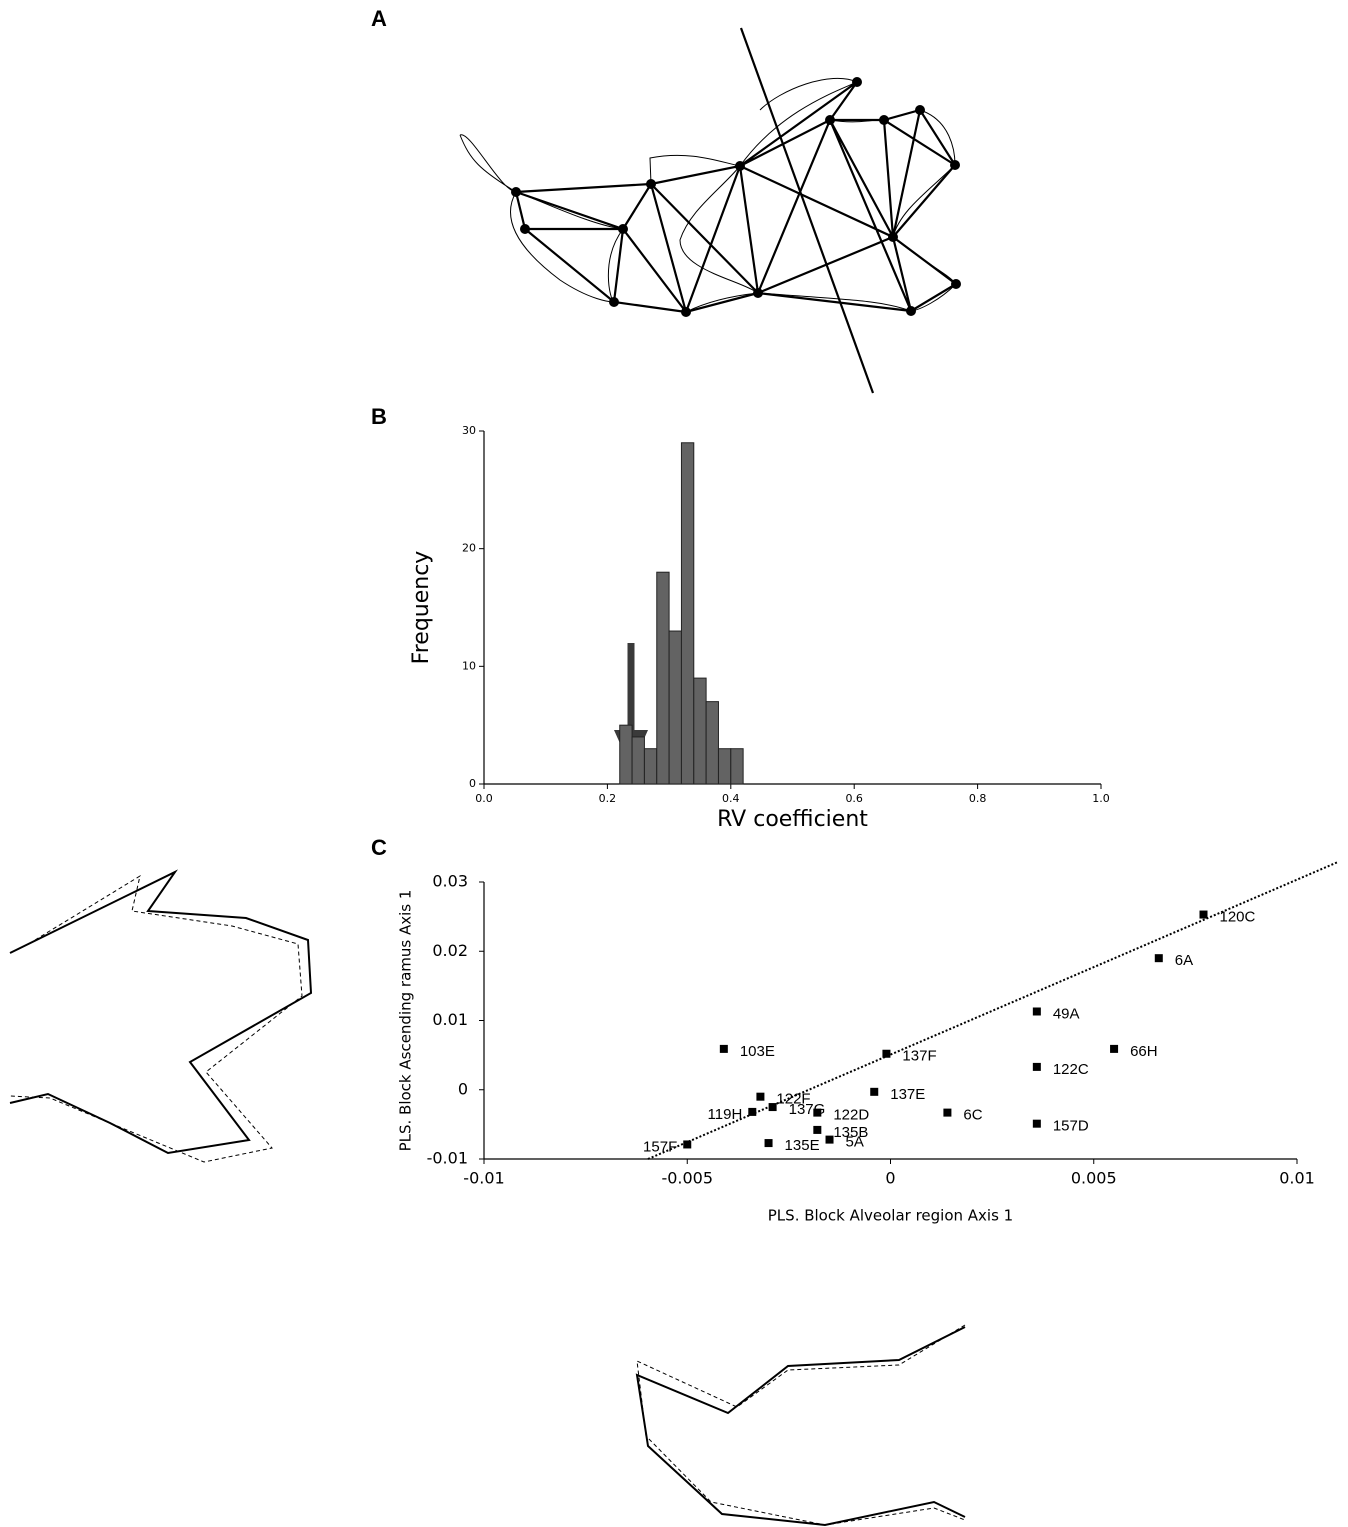 The width and height of the screenshot is (1348, 1527). Describe the element at coordinates (483, 1178) in the screenshot. I see `x-tick-label: -0.01` at that location.